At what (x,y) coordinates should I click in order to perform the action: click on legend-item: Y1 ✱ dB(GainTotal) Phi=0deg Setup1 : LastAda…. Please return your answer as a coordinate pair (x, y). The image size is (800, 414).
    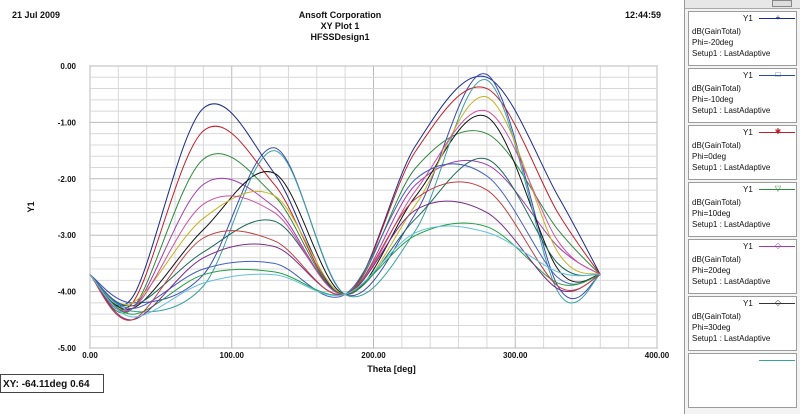
    Looking at the image, I should click on (742, 152).